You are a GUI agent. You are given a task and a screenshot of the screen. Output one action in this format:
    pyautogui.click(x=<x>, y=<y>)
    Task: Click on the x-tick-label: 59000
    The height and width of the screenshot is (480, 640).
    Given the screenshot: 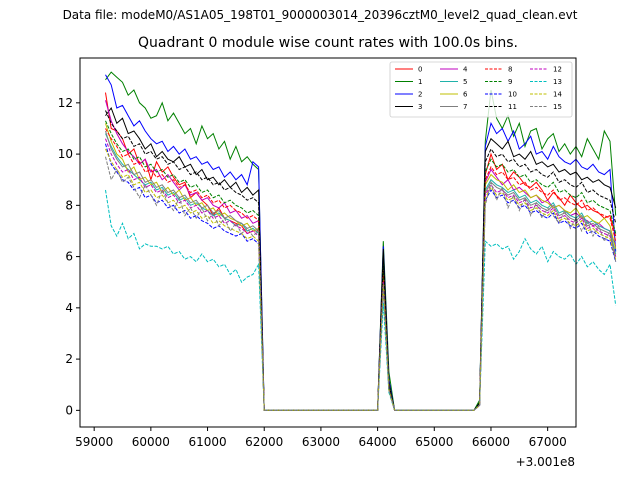 What is the action you would take?
    pyautogui.click(x=94, y=442)
    